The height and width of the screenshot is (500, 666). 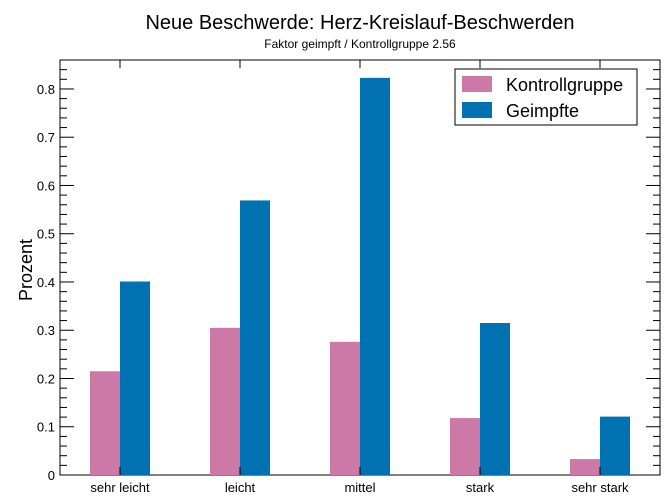 I want to click on y-tick-label: 0.1, so click(x=46, y=427).